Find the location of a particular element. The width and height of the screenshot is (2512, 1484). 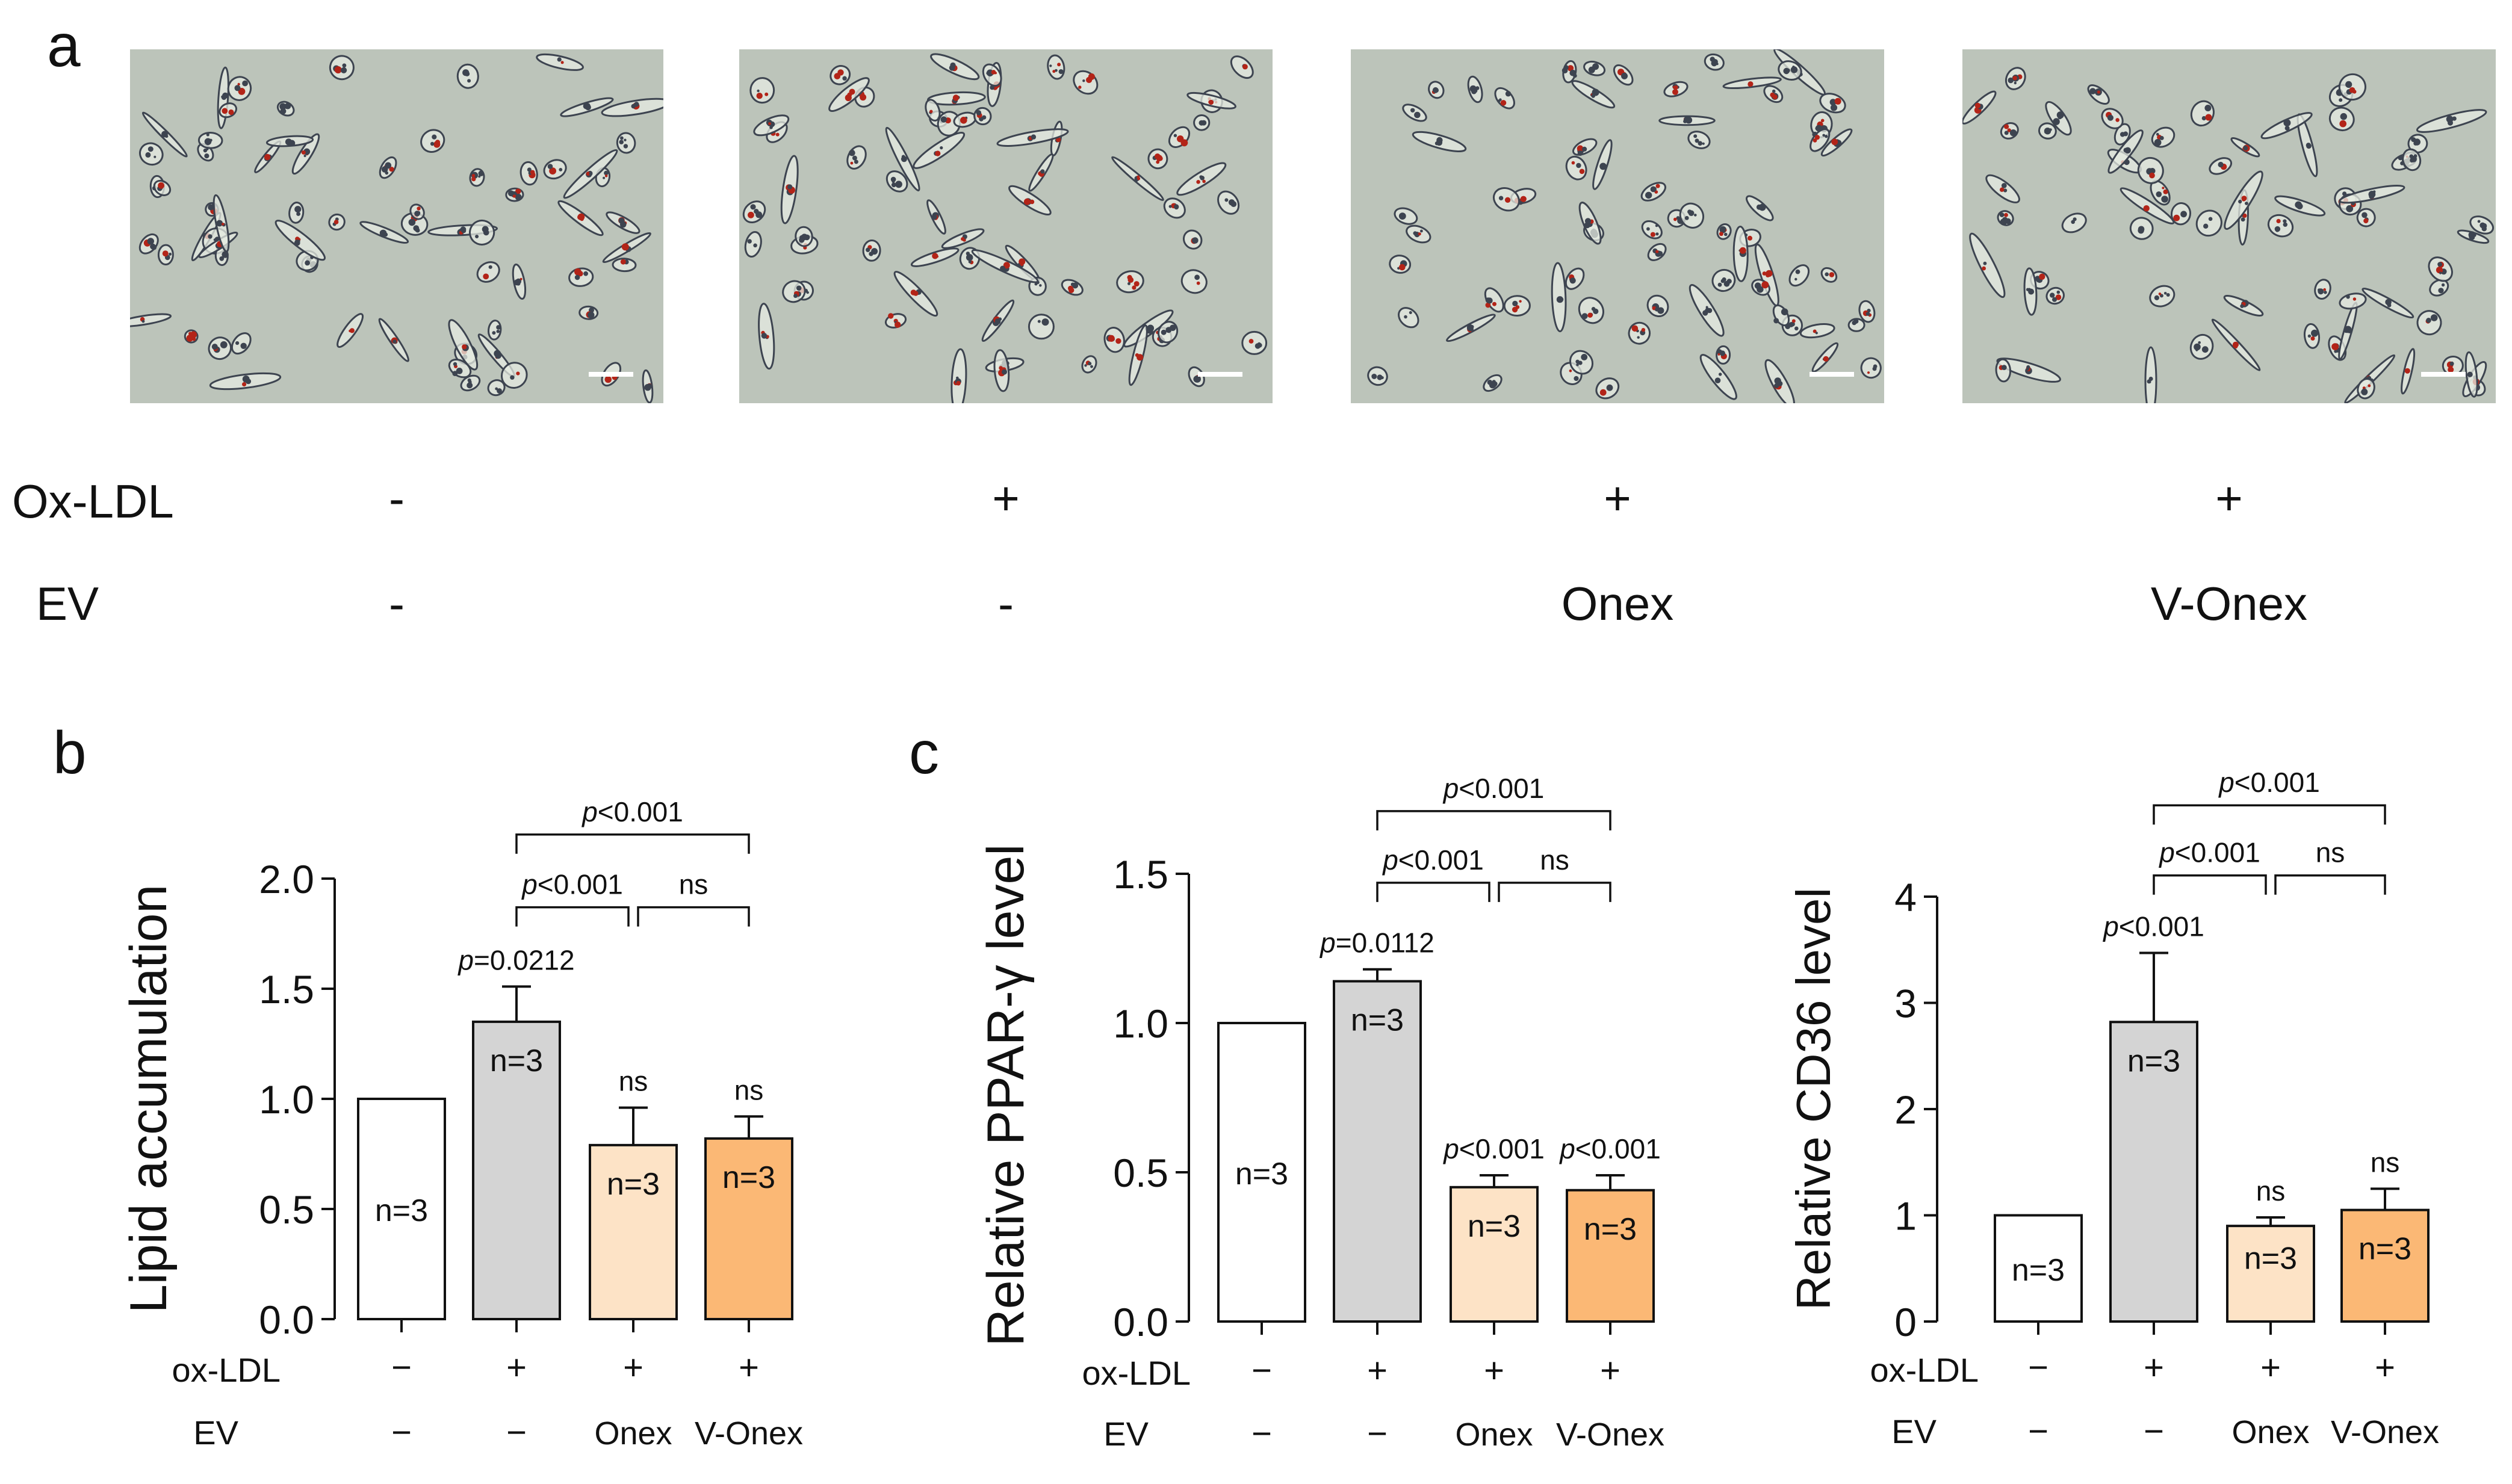

scale-bar is located at coordinates (2443, 374).